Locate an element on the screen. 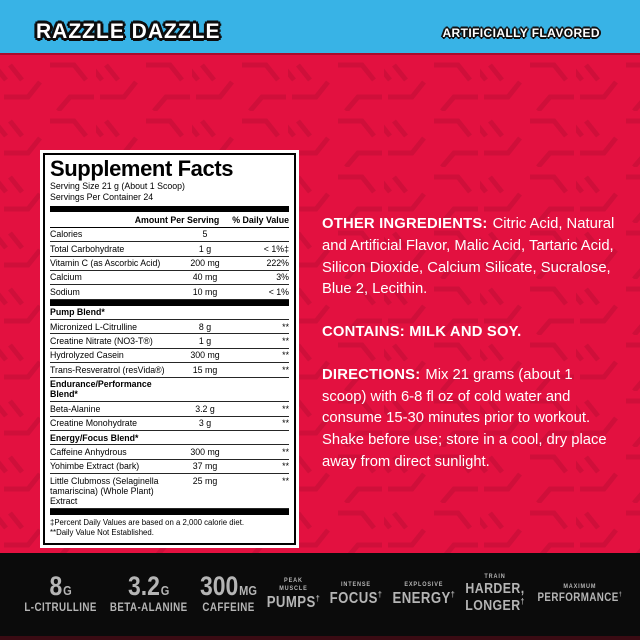 The width and height of the screenshot is (640, 640). nutrient-name: Caffeine Anhydrous is located at coordinates (88, 451).